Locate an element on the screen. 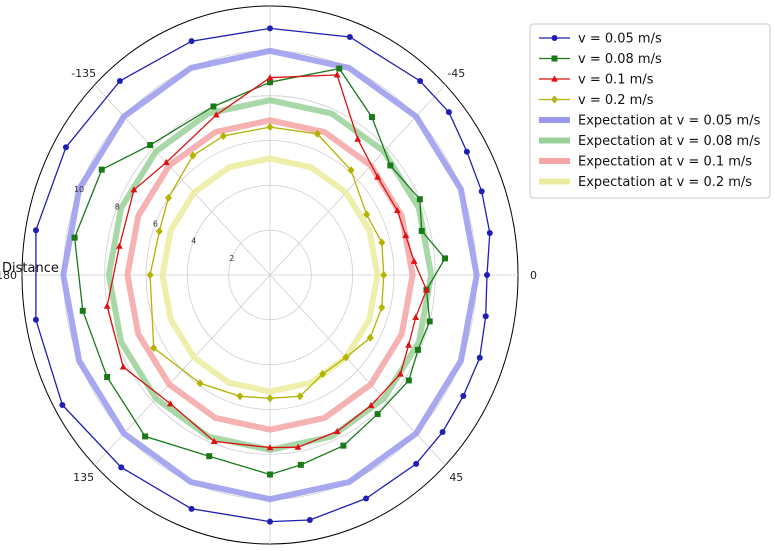 The height and width of the screenshot is (551, 775). legend-entry: v = 0.08 m/s is located at coordinates (600, 59).